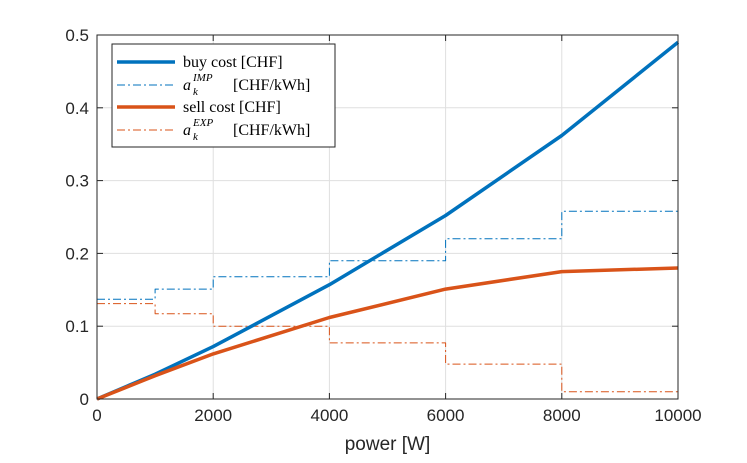 The height and width of the screenshot is (463, 747). I want to click on x-tick-label: 0, so click(96, 415).